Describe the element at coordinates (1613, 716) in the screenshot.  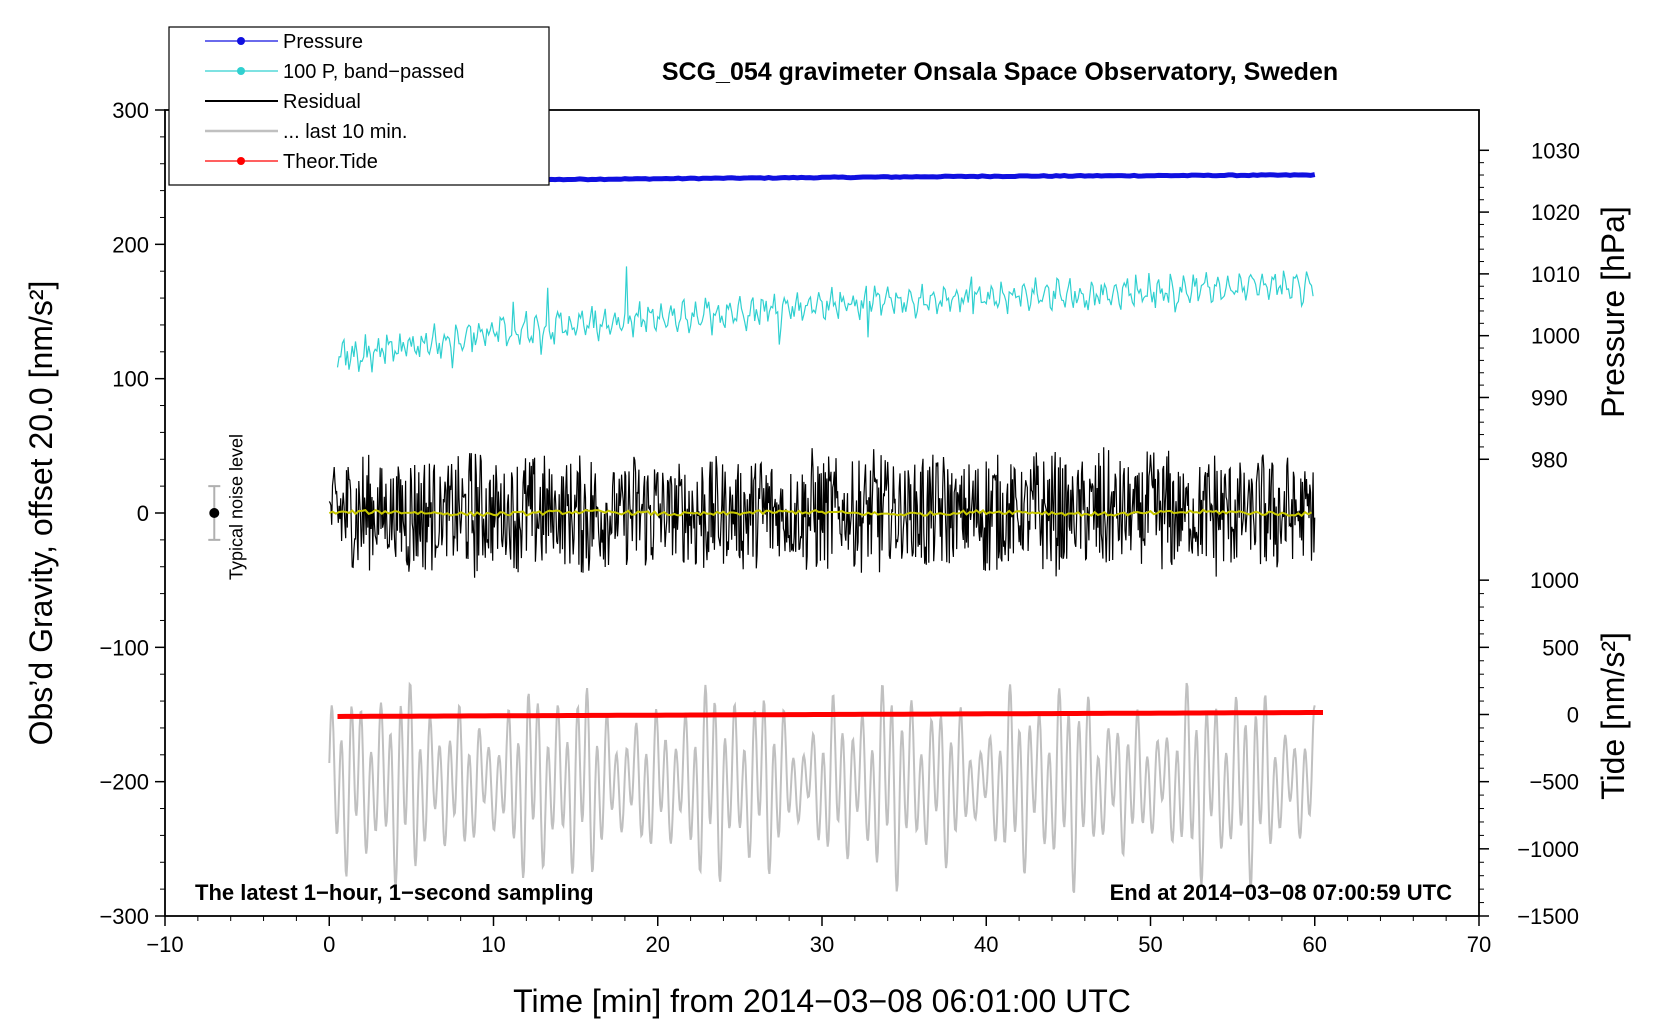
I see `tide-axis-label: Tide [nm/s²]` at that location.